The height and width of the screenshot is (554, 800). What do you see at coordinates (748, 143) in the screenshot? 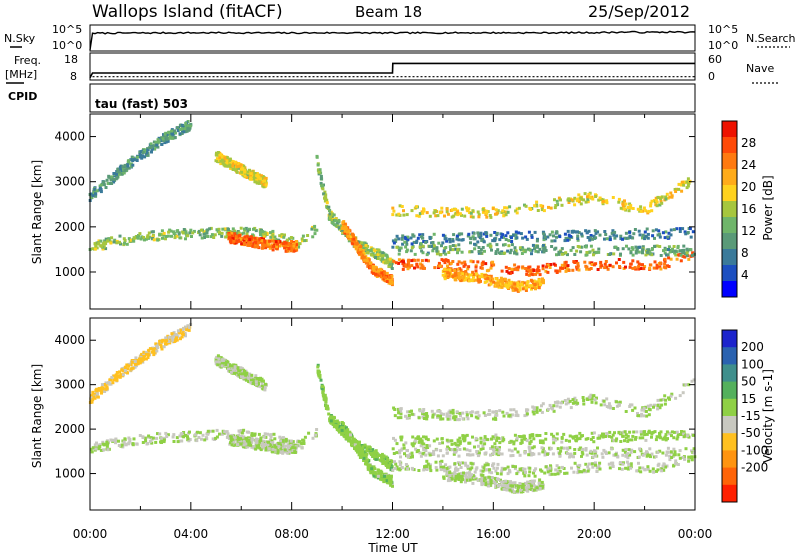
I see `colorbar-tick-label: 28` at bounding box center [748, 143].